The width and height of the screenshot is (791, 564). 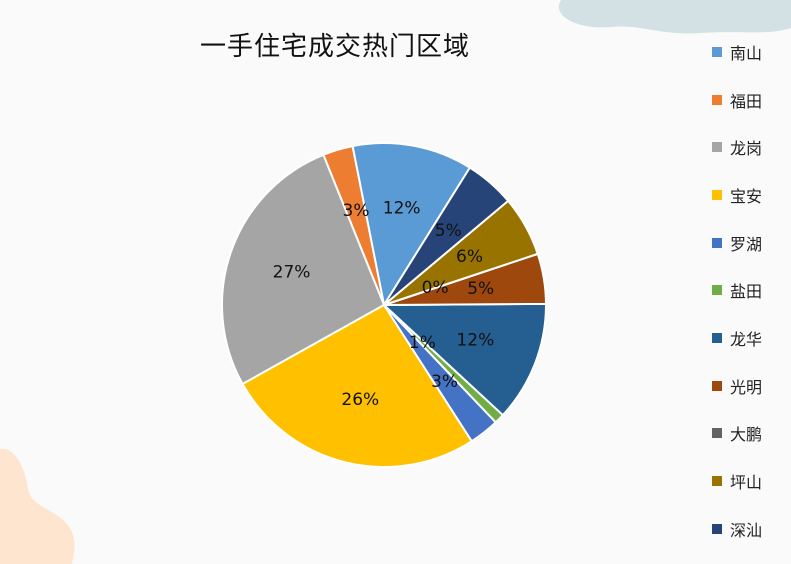 What do you see at coordinates (746, 387) in the screenshot?
I see `legend-label: 光明` at bounding box center [746, 387].